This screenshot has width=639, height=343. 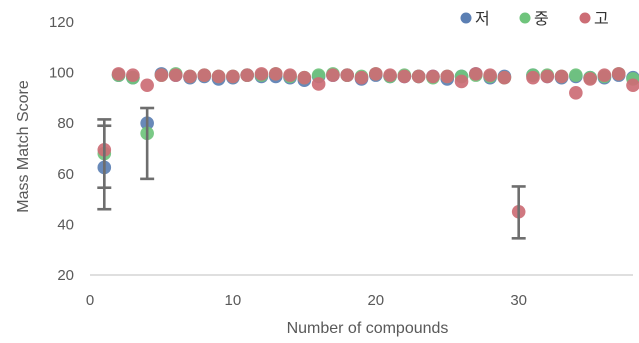 I want to click on y-tick-label: 60, so click(x=65, y=174).